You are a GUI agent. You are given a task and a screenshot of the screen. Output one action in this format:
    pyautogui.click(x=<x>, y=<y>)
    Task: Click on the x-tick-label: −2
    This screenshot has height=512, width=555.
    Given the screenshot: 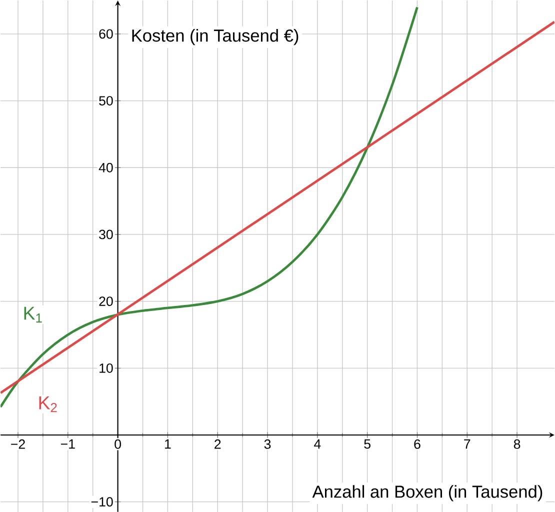 What is the action you would take?
    pyautogui.click(x=18, y=444)
    